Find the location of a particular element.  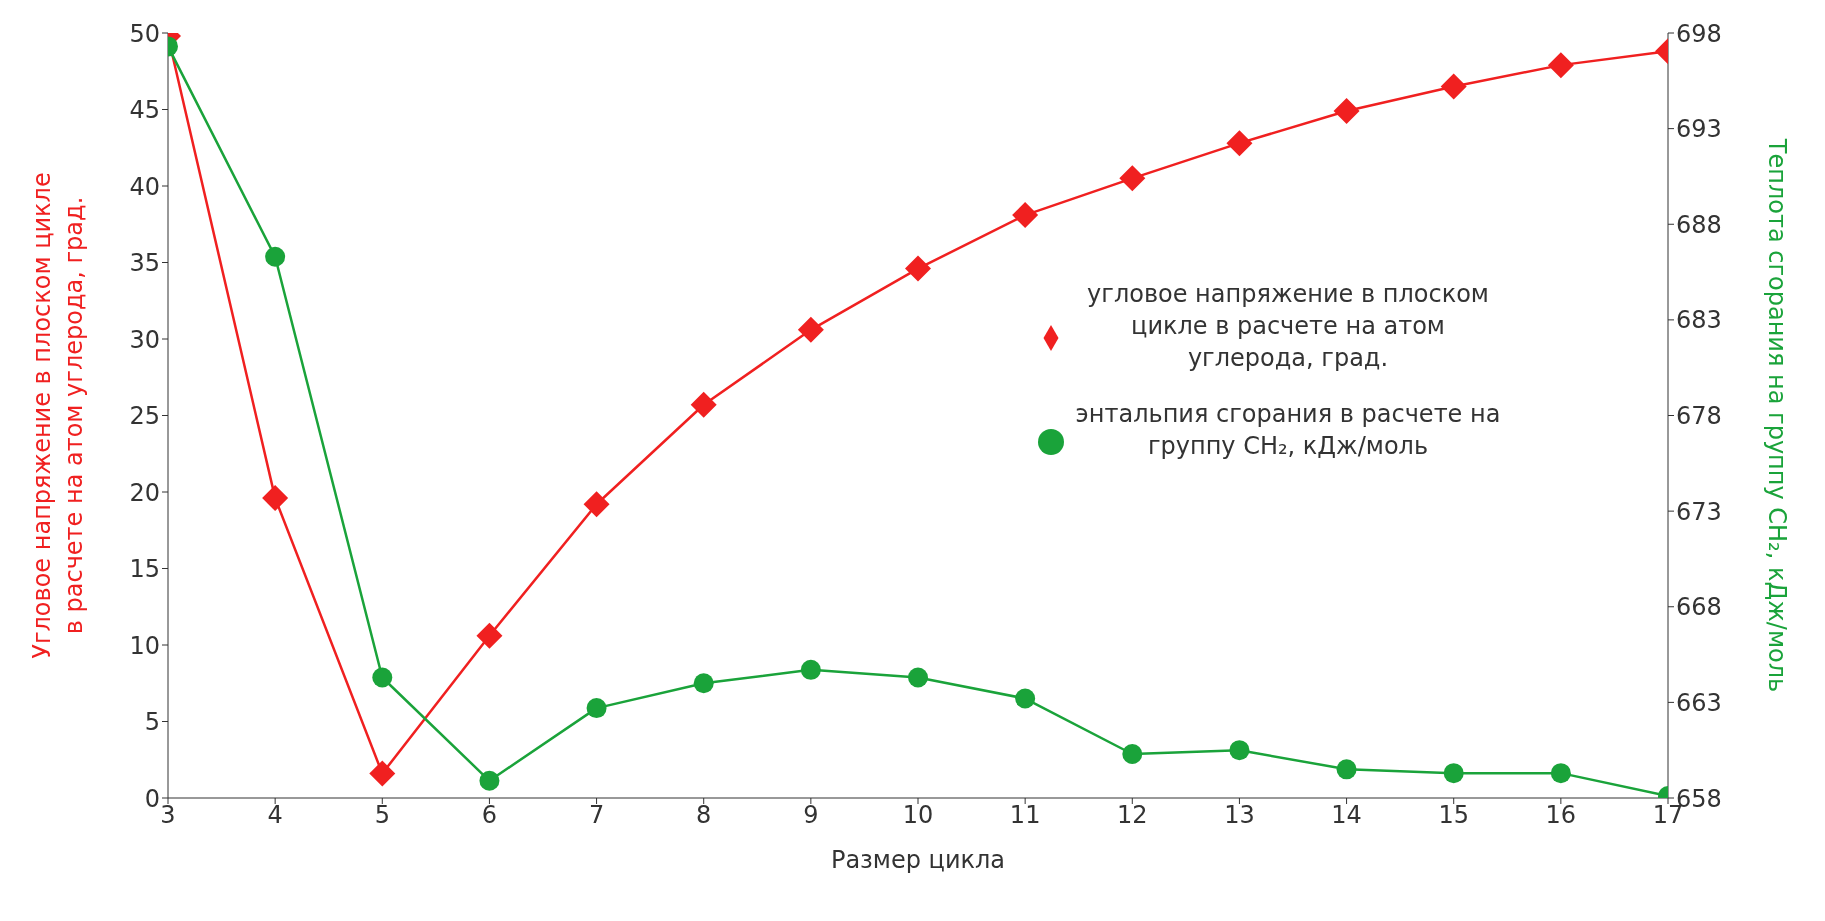

x-tick-label: 12 is located at coordinates (1132, 815).